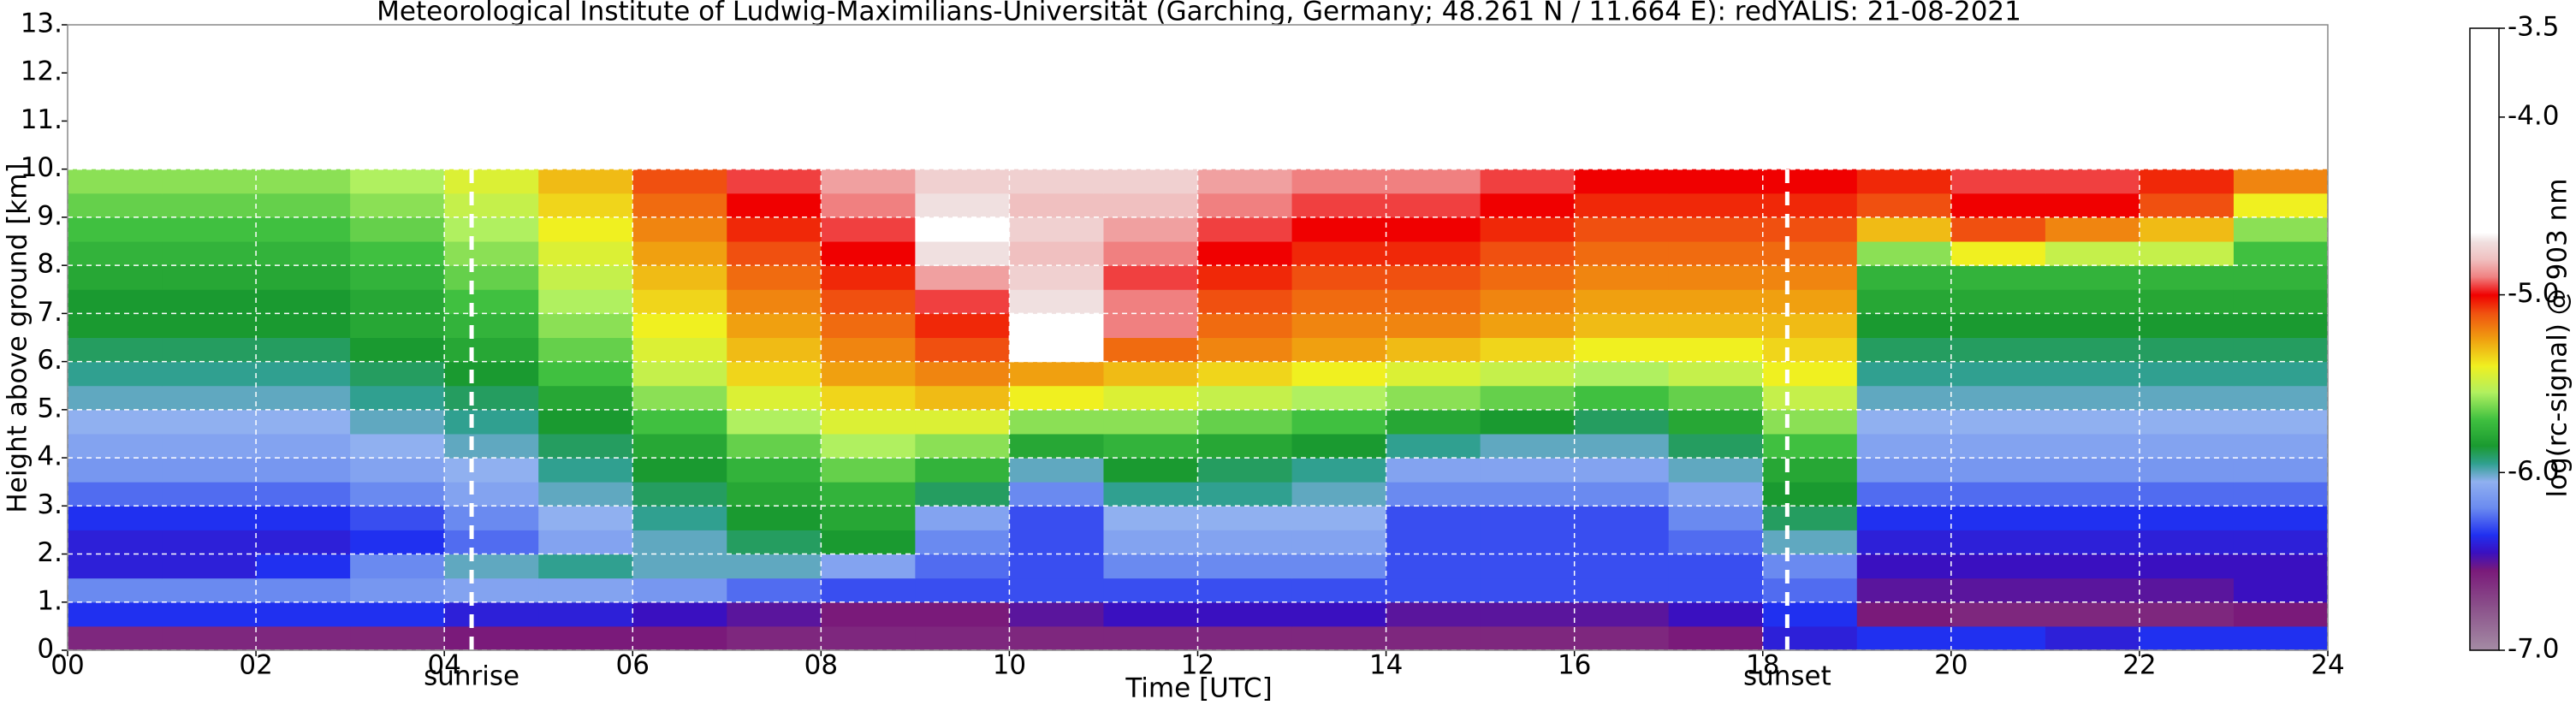  Describe the element at coordinates (49, 408) in the screenshot. I see `y-tick-label: 5.` at that location.